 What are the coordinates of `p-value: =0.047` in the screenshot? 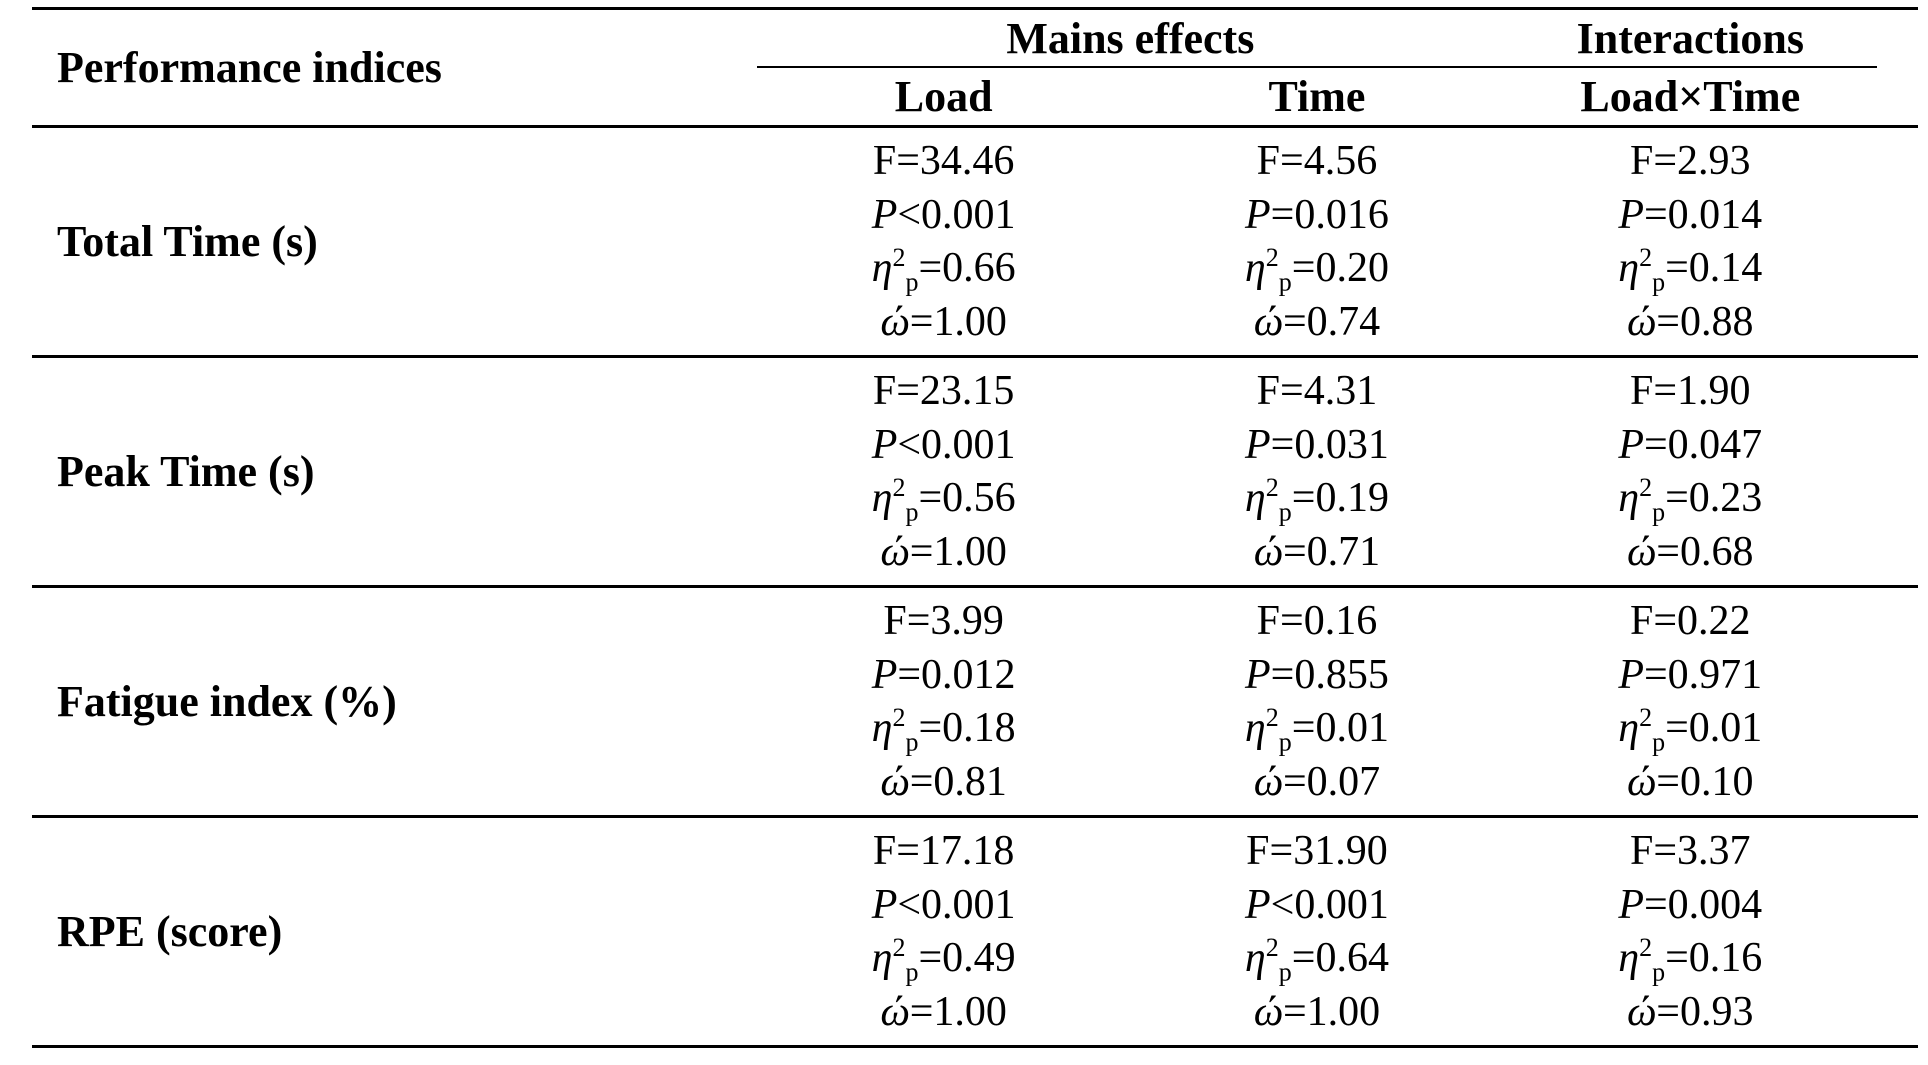 It's located at (1703, 444).